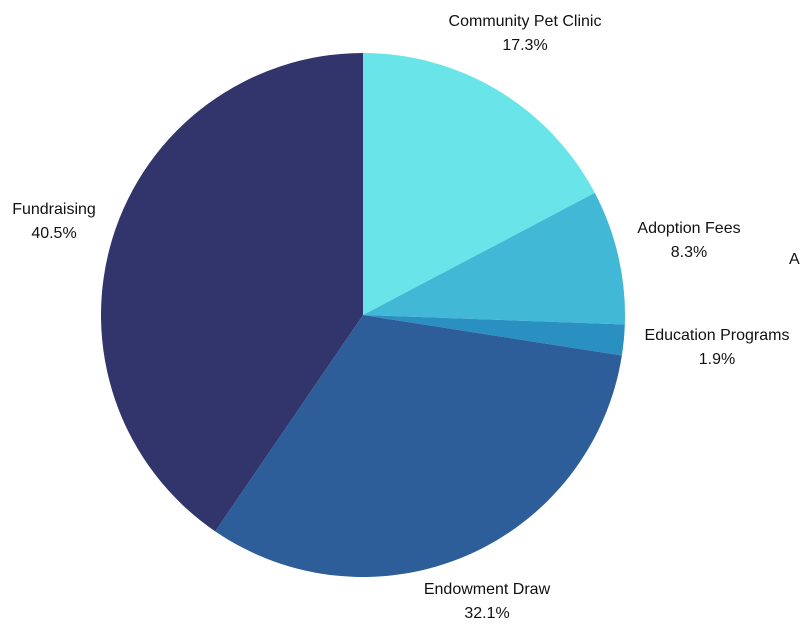 The height and width of the screenshot is (624, 800). I want to click on slice-percent-fundraising: 40.5%, so click(53, 233).